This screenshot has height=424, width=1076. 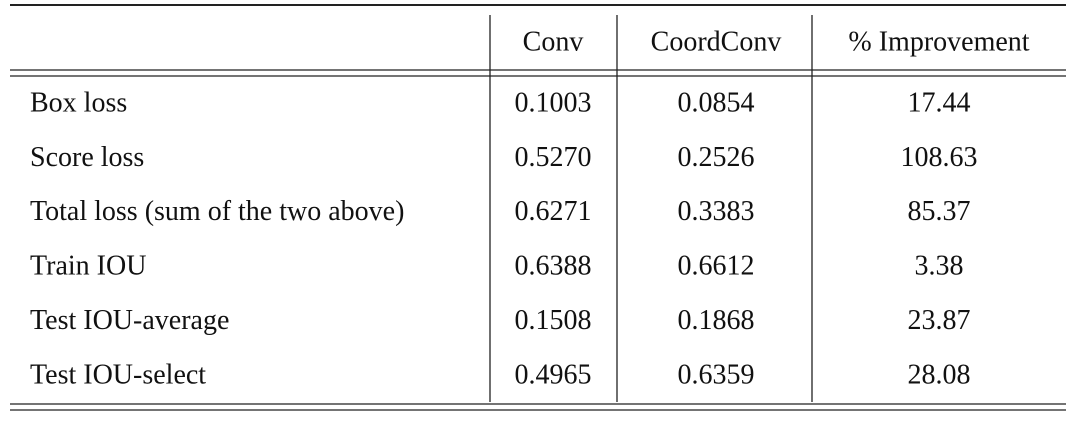 What do you see at coordinates (553, 320) in the screenshot?
I see `cell-value: 0.1508` at bounding box center [553, 320].